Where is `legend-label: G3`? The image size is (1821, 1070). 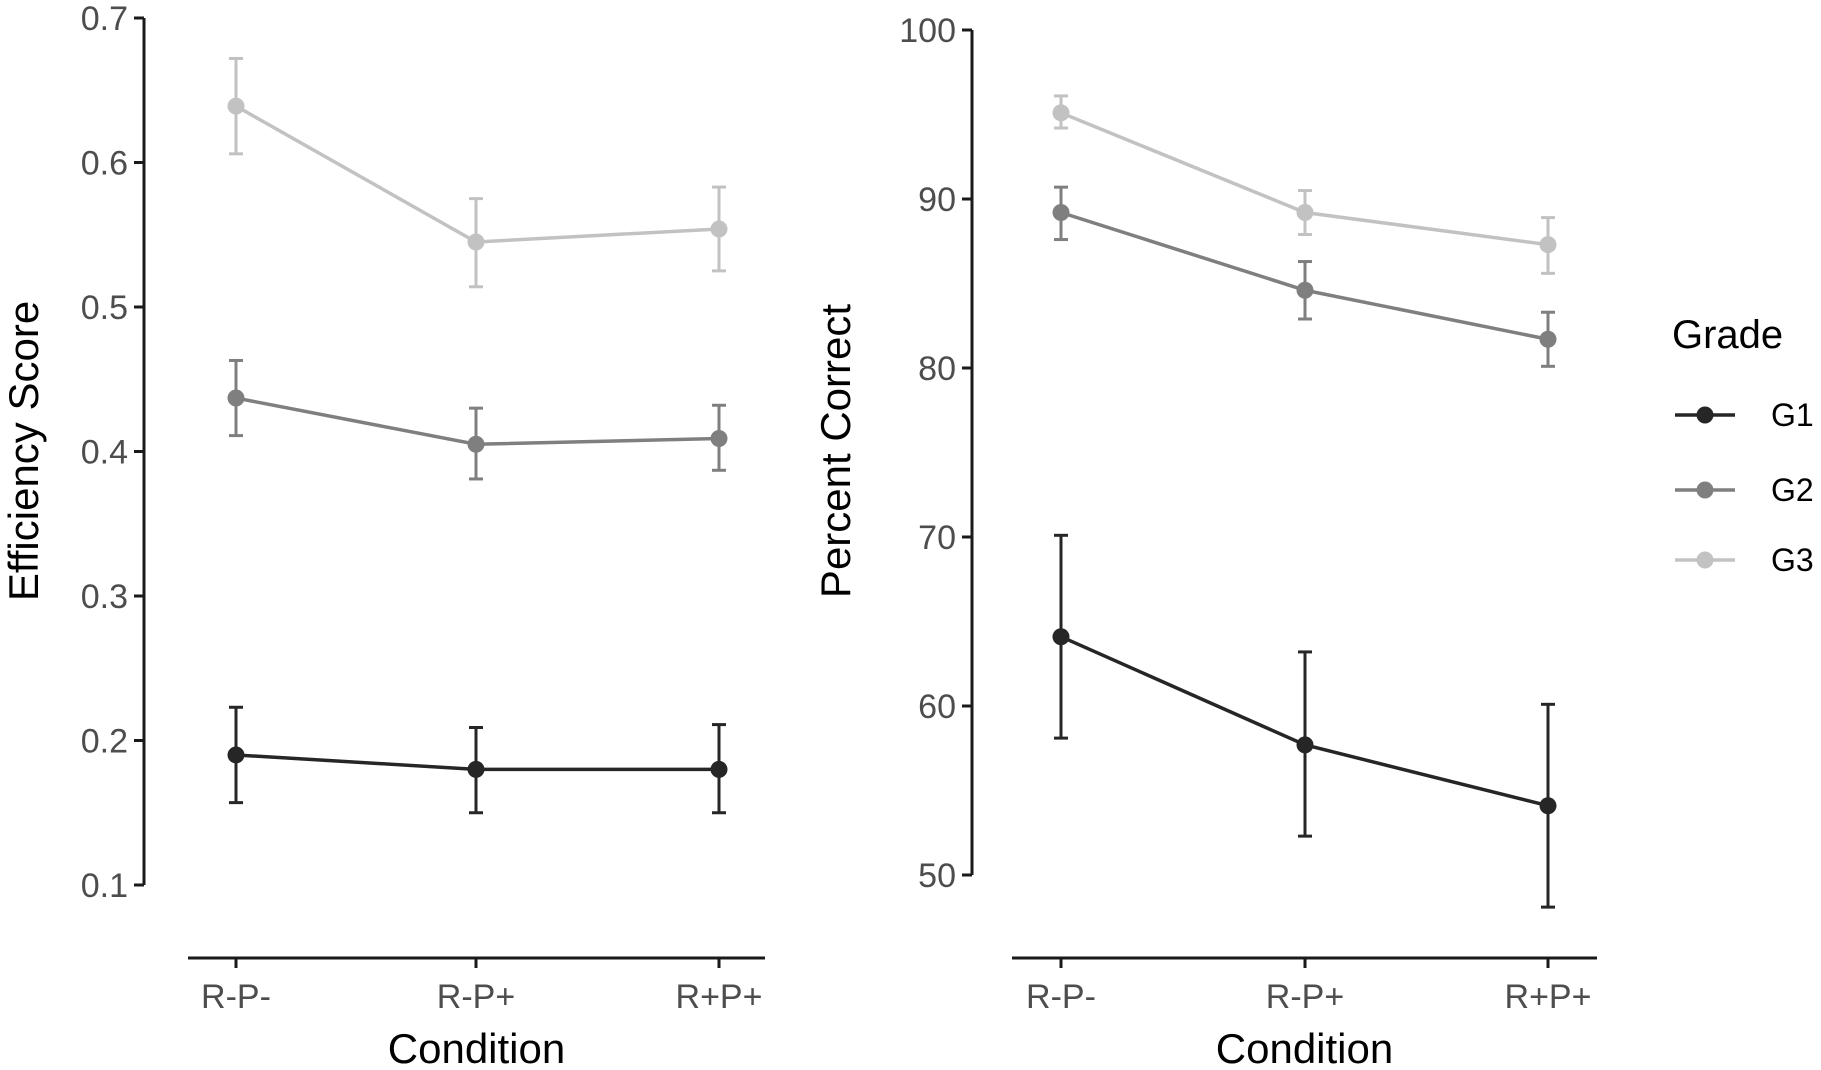
legend-label: G3 is located at coordinates (1792, 560).